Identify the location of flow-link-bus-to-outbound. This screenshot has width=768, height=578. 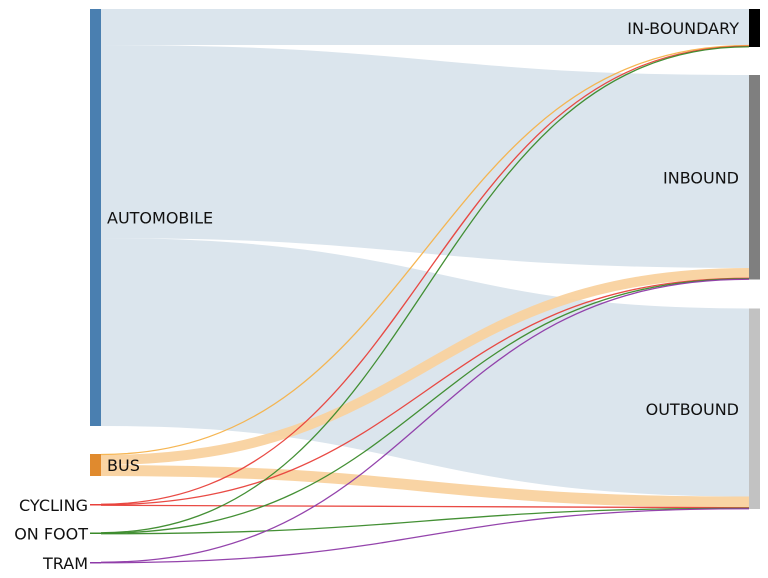
(425, 486).